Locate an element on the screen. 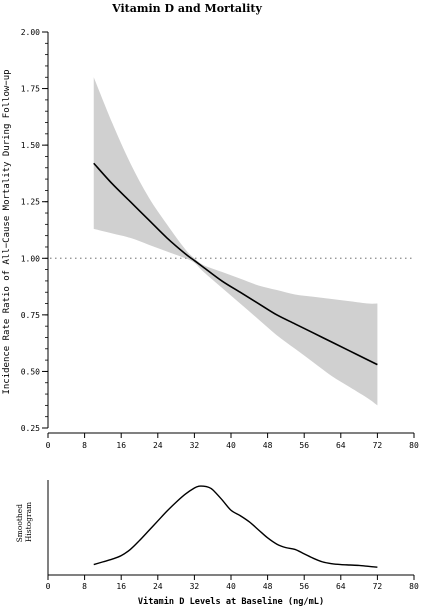 This screenshot has width=425, height=609. histogram-label-line-2: Histogram is located at coordinates (28, 522).